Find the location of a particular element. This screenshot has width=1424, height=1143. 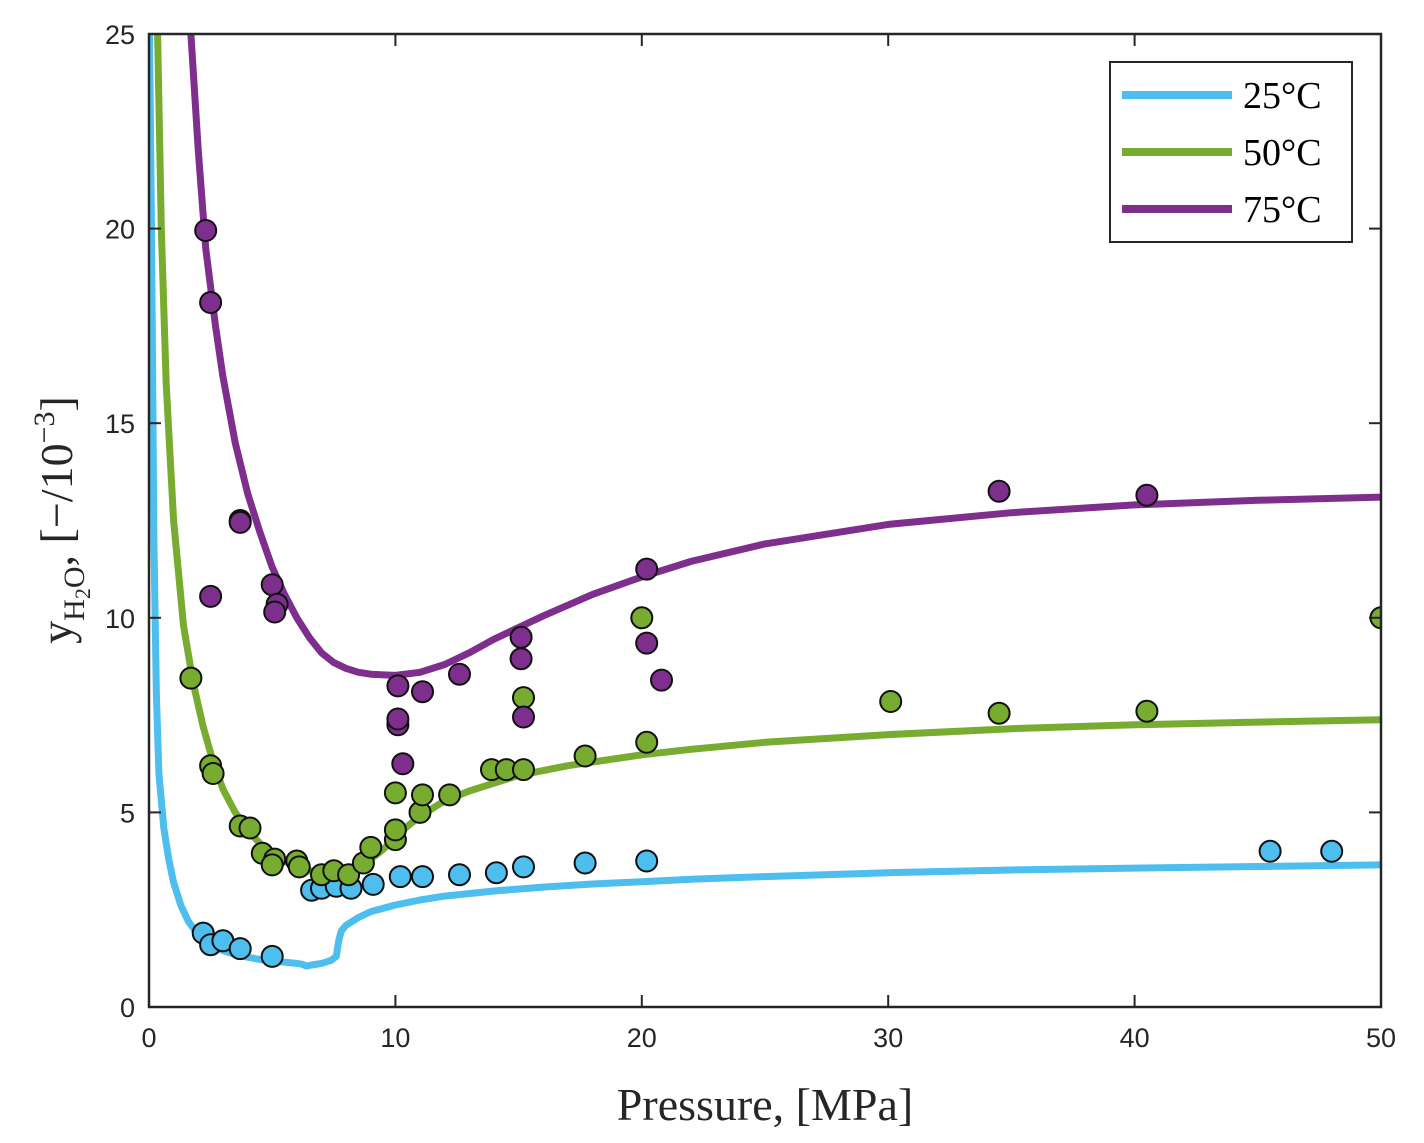

x-tick-label: 30 is located at coordinates (888, 1038).